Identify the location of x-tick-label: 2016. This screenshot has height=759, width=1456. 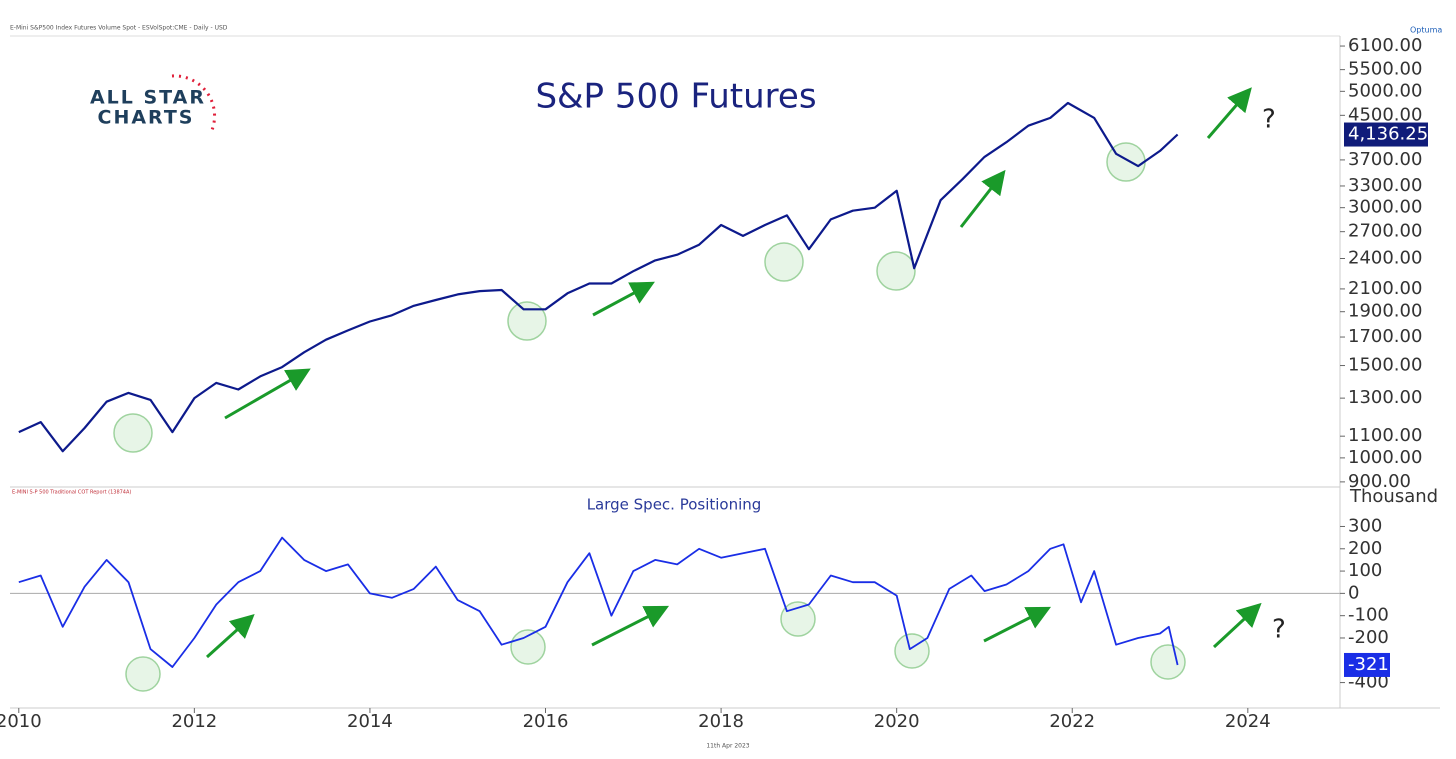
(546, 721).